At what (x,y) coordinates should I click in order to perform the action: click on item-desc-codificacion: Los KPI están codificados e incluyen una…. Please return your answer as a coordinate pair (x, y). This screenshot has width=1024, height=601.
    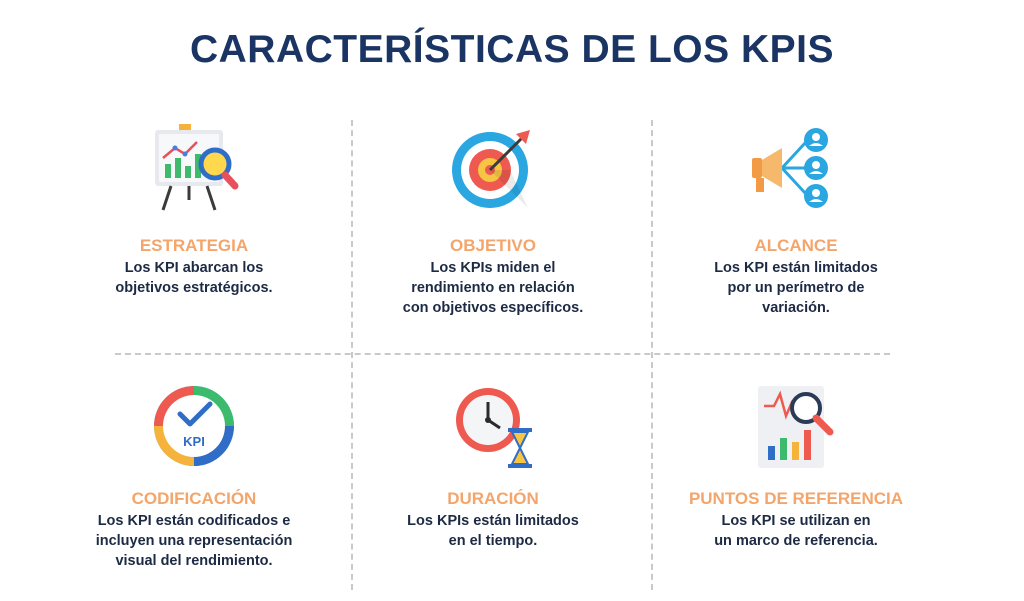
    Looking at the image, I should click on (194, 541).